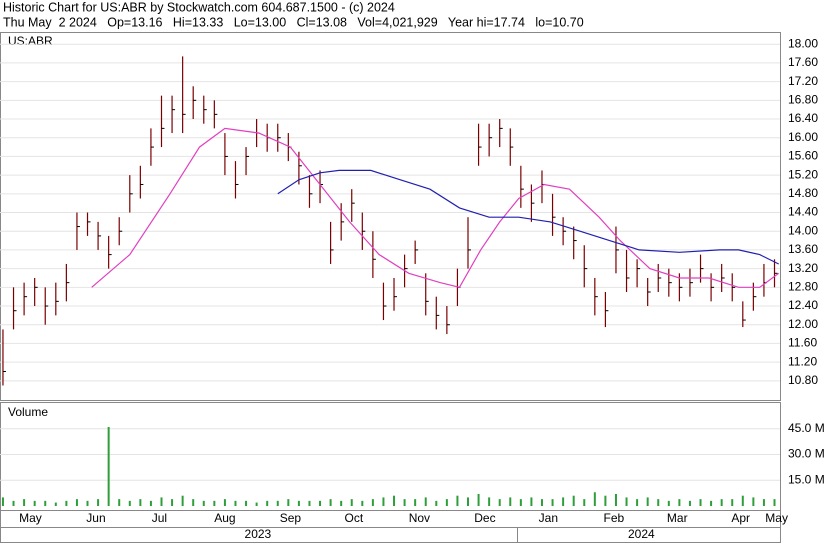  I want to click on x-tick-label: Sep, so click(291, 518).